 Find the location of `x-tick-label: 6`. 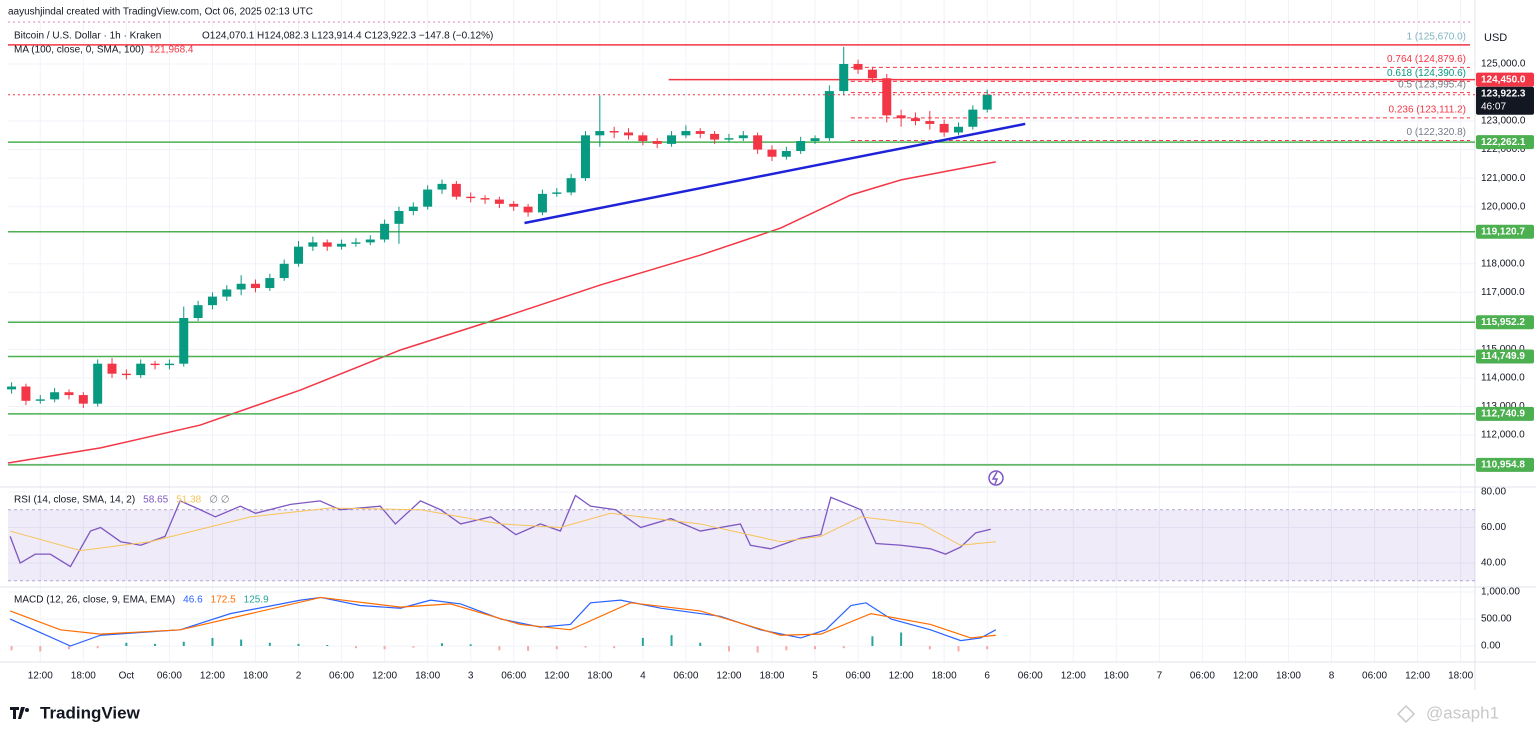

x-tick-label: 6 is located at coordinates (987, 676).